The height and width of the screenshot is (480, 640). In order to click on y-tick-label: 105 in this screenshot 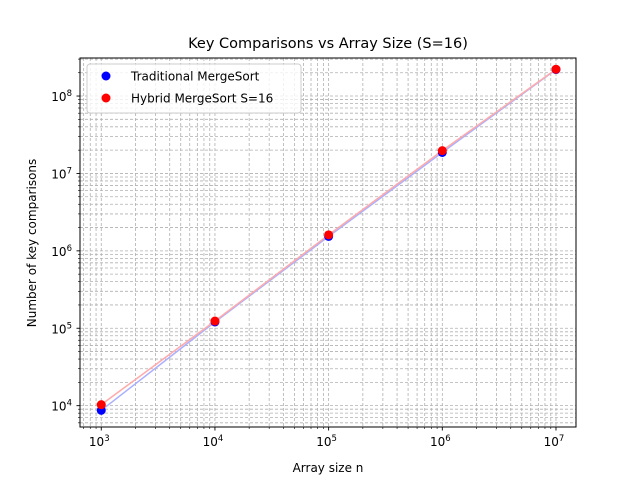, I will do `click(61, 328)`.